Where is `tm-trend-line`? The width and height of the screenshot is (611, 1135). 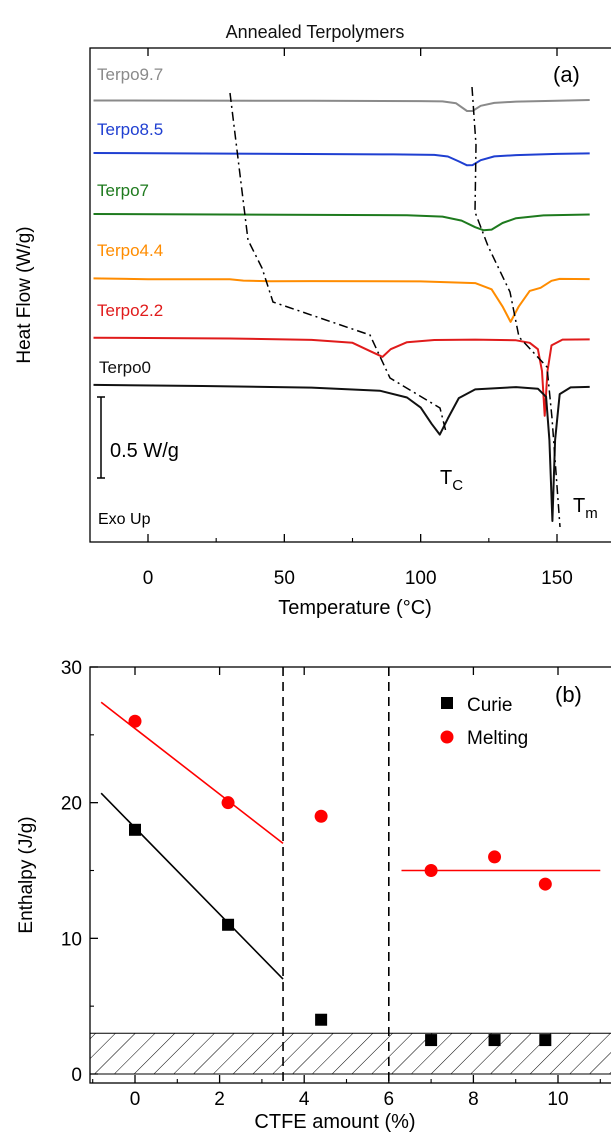 tm-trend-line is located at coordinates (516, 307).